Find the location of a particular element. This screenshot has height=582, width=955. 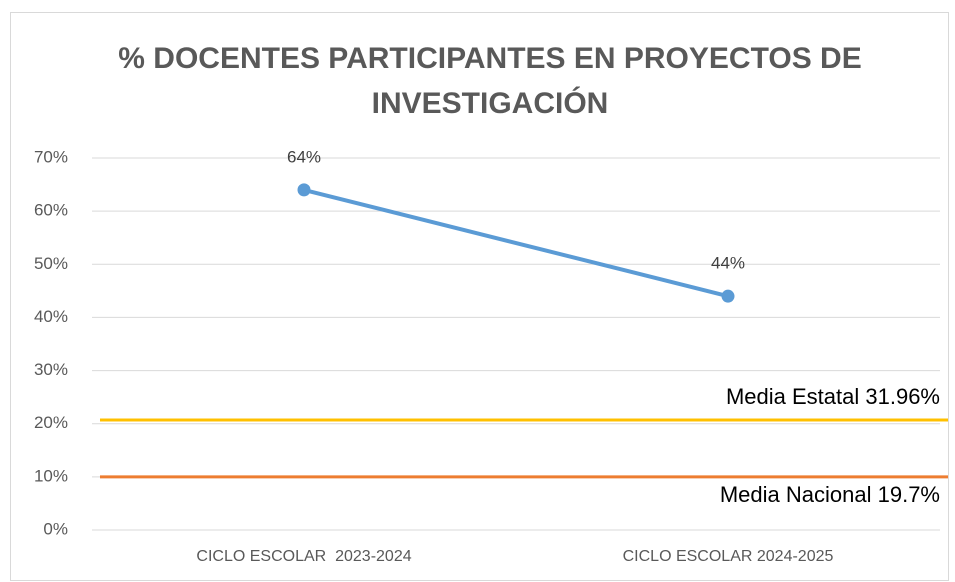

annotation: Media Nacional 19.7% is located at coordinates (830, 494).